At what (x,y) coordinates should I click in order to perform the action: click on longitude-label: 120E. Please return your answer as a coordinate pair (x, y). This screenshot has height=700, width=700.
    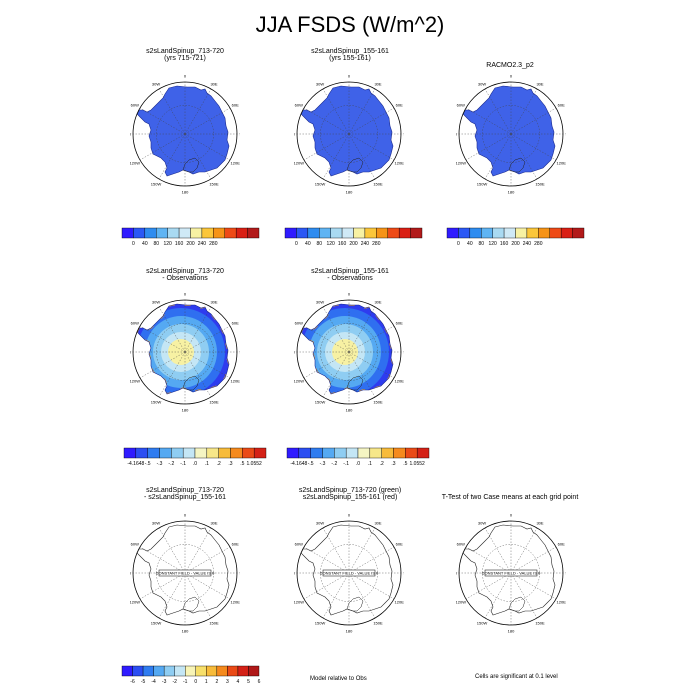
    Looking at the image, I should click on (235, 381).